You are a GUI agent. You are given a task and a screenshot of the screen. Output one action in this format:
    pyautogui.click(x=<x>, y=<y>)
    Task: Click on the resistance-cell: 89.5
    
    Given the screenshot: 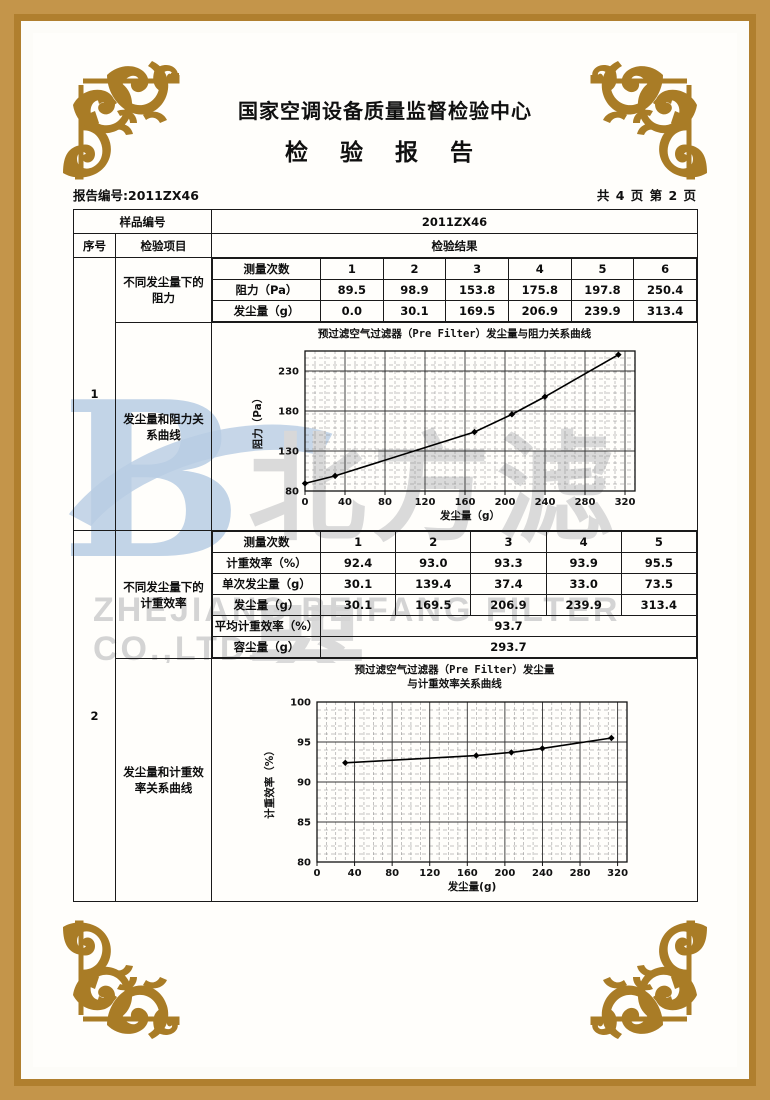 What is the action you would take?
    pyautogui.click(x=352, y=290)
    